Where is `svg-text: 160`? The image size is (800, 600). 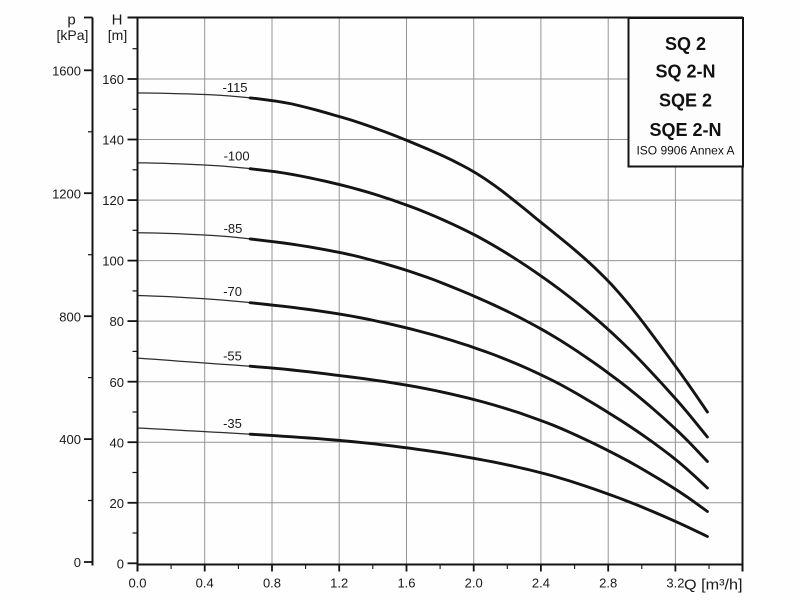 svg-text: 160 is located at coordinates (113, 79).